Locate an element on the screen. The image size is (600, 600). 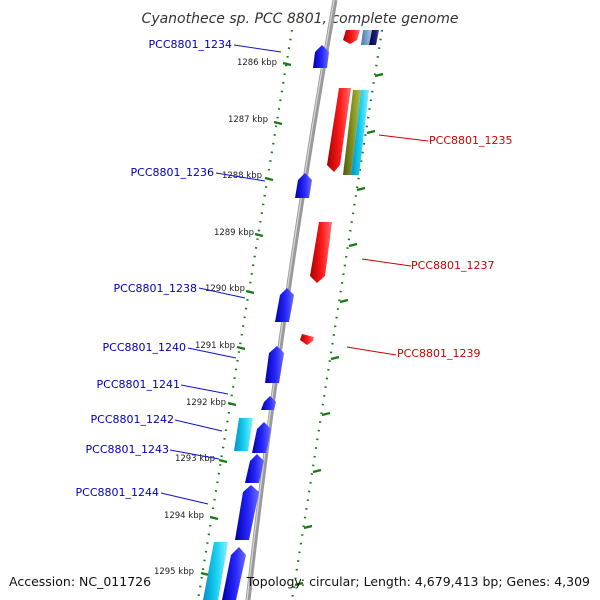
tick-label: 1286 kbp is located at coordinates (257, 63).